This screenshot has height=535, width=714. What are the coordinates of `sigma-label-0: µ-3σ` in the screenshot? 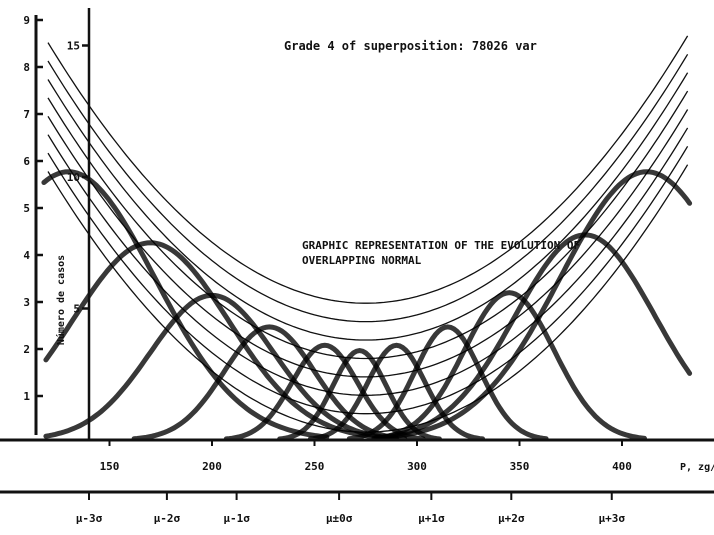 It's located at (89, 518).